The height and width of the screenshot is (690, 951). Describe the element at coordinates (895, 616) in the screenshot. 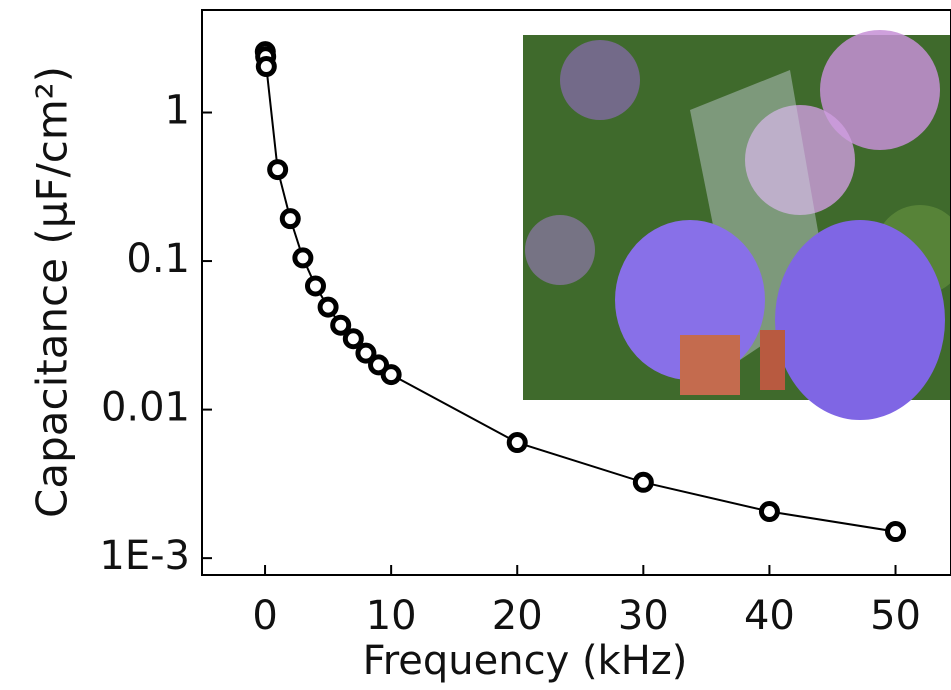

I see `x-tick-label: 50` at that location.